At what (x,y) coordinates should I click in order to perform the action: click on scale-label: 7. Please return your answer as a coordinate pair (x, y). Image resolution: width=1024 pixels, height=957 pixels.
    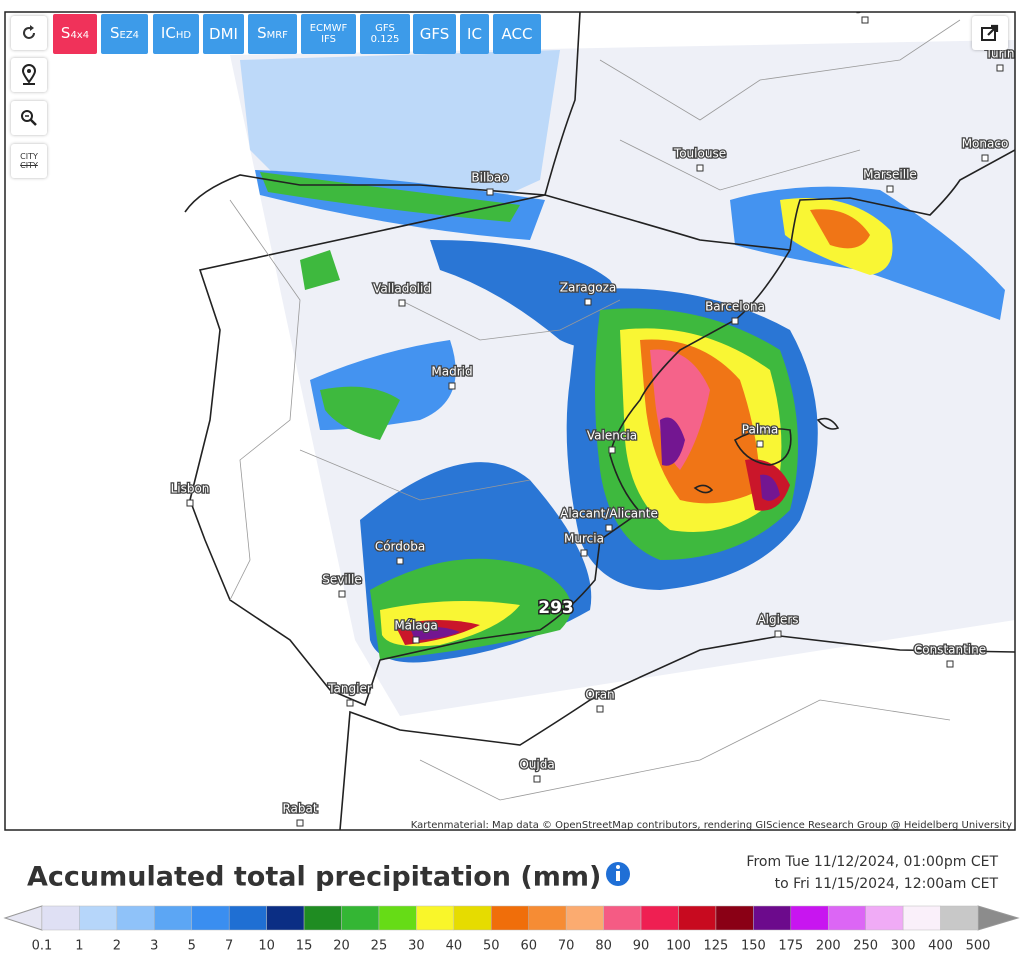
    Looking at the image, I should click on (229, 946).